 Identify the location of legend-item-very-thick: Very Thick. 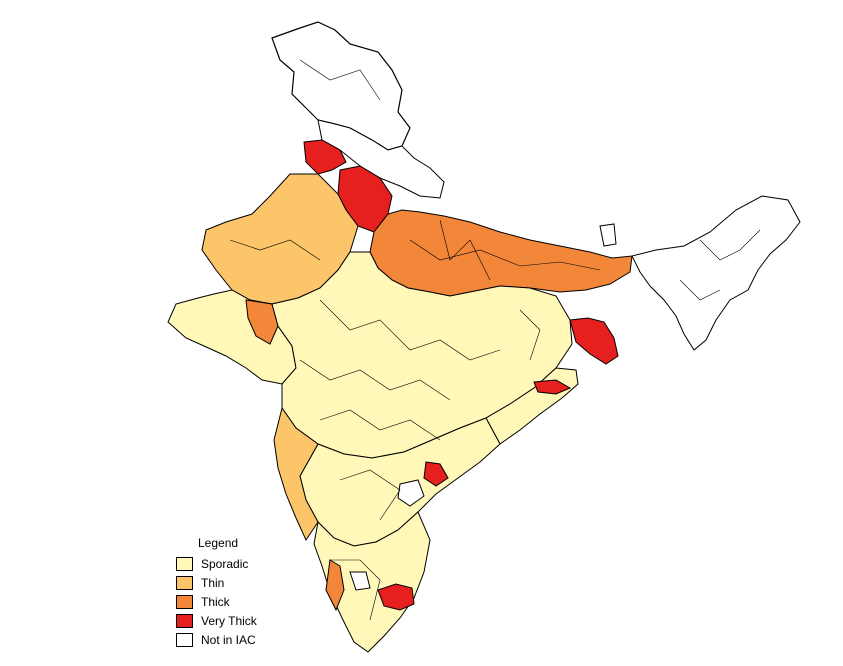
(216, 620).